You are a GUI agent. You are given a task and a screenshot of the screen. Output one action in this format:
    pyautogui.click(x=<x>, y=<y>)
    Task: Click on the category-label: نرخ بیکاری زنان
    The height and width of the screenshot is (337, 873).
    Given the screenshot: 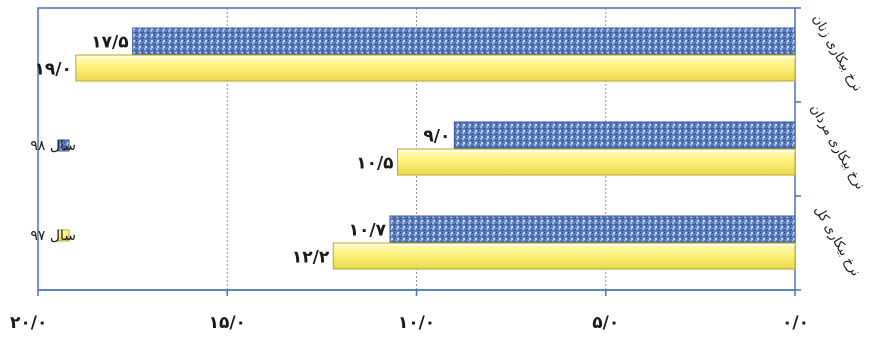 What is the action you would take?
    pyautogui.click(x=837, y=53)
    